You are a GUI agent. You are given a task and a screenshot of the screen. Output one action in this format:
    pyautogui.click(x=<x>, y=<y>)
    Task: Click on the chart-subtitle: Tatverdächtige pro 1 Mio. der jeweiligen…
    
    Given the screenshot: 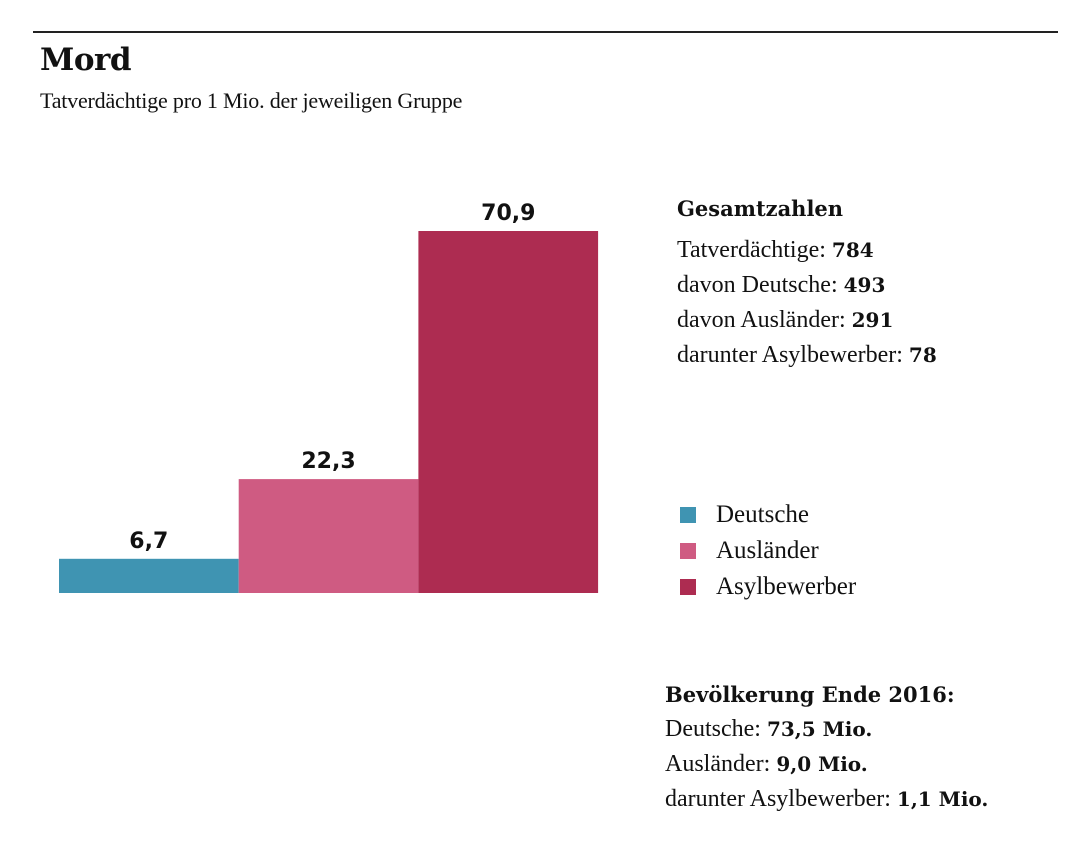 What is the action you would take?
    pyautogui.click(x=251, y=100)
    